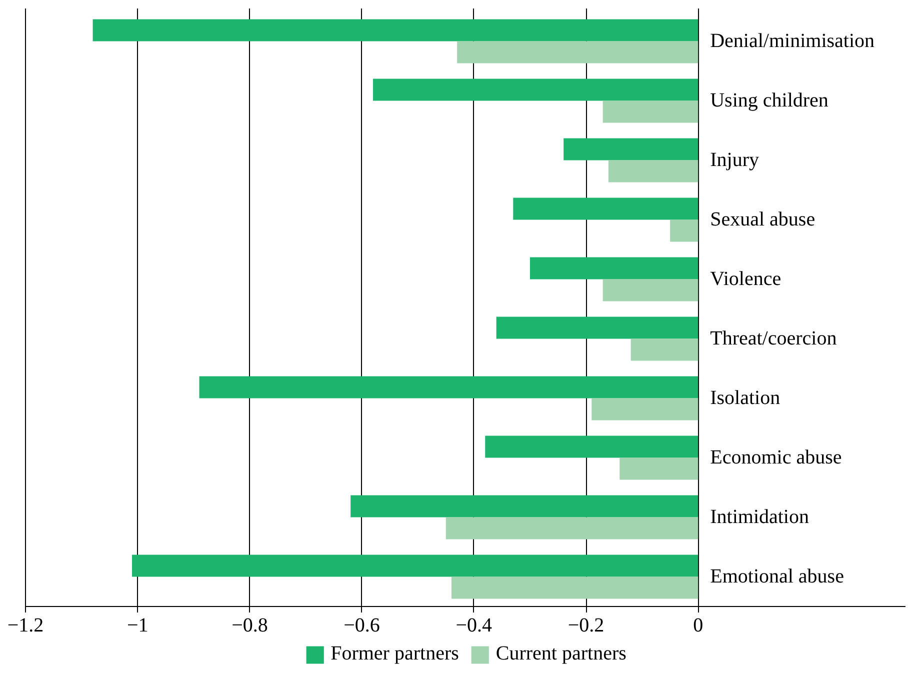  I want to click on y-tick-label: Isolation, so click(745, 398).